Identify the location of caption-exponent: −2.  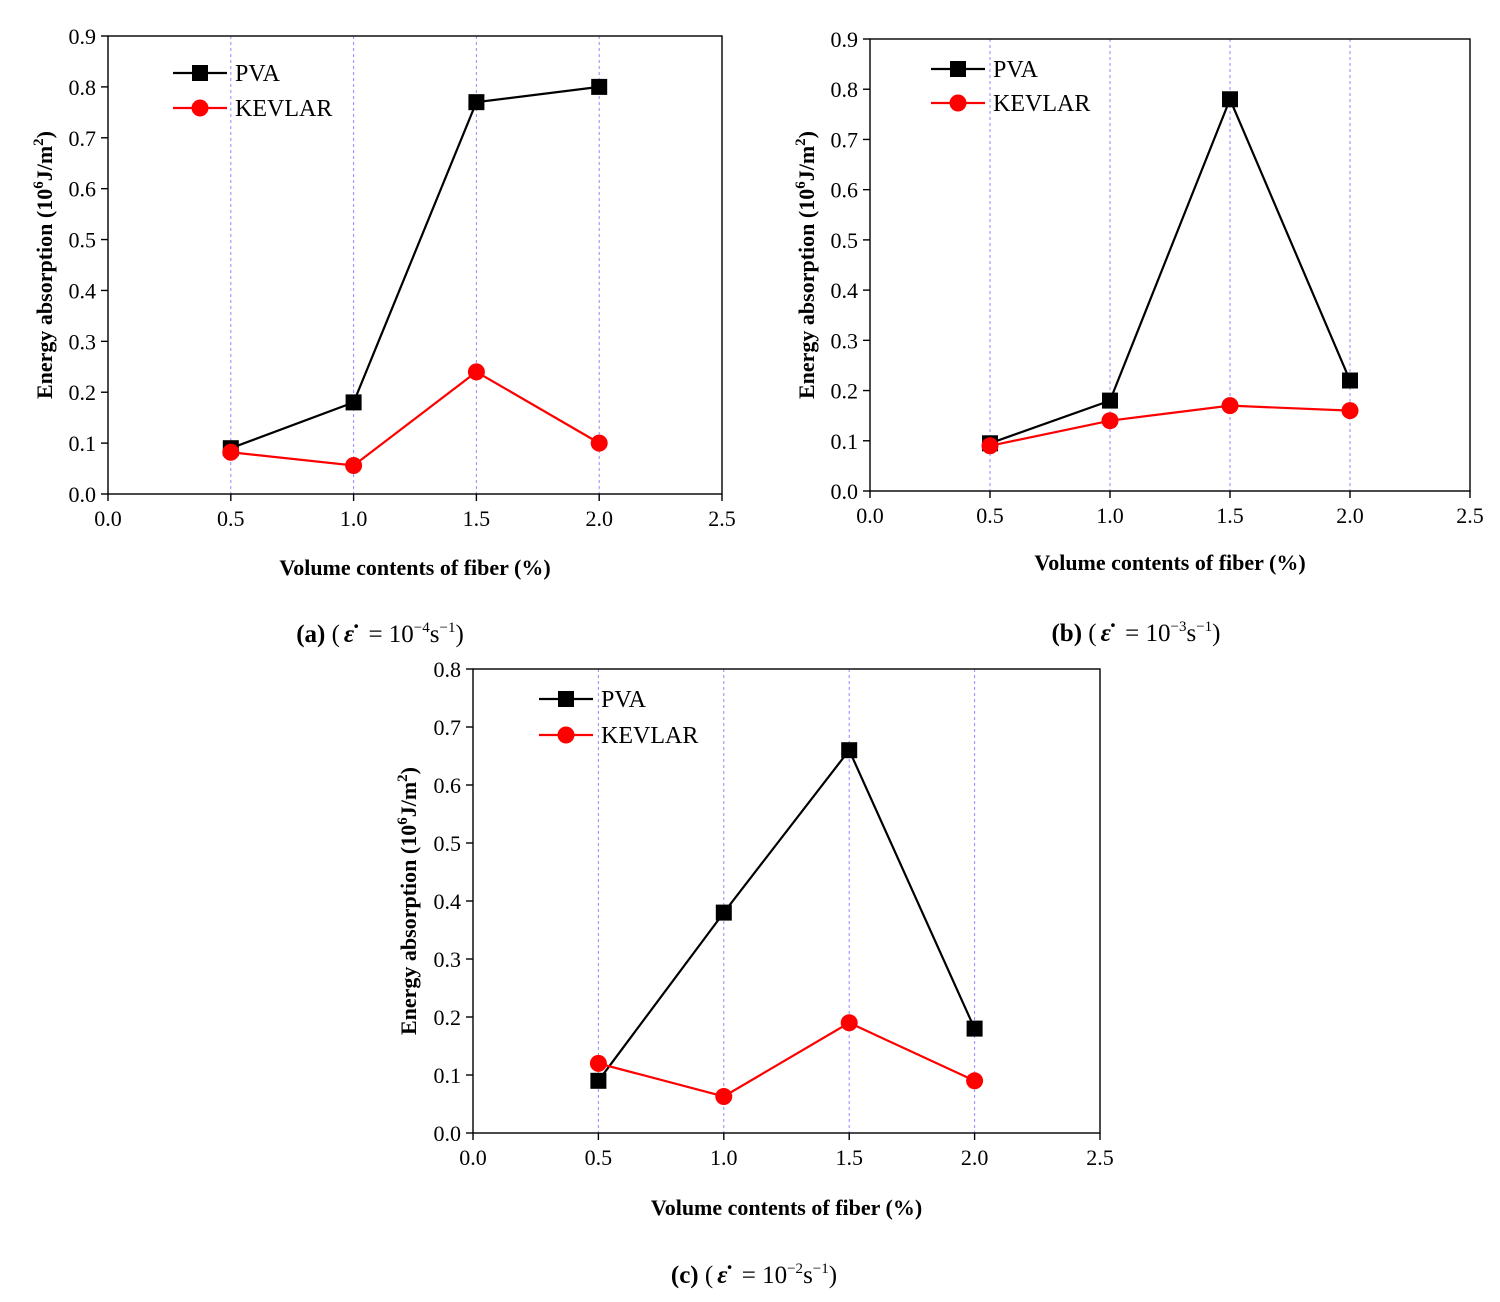
(795, 1269).